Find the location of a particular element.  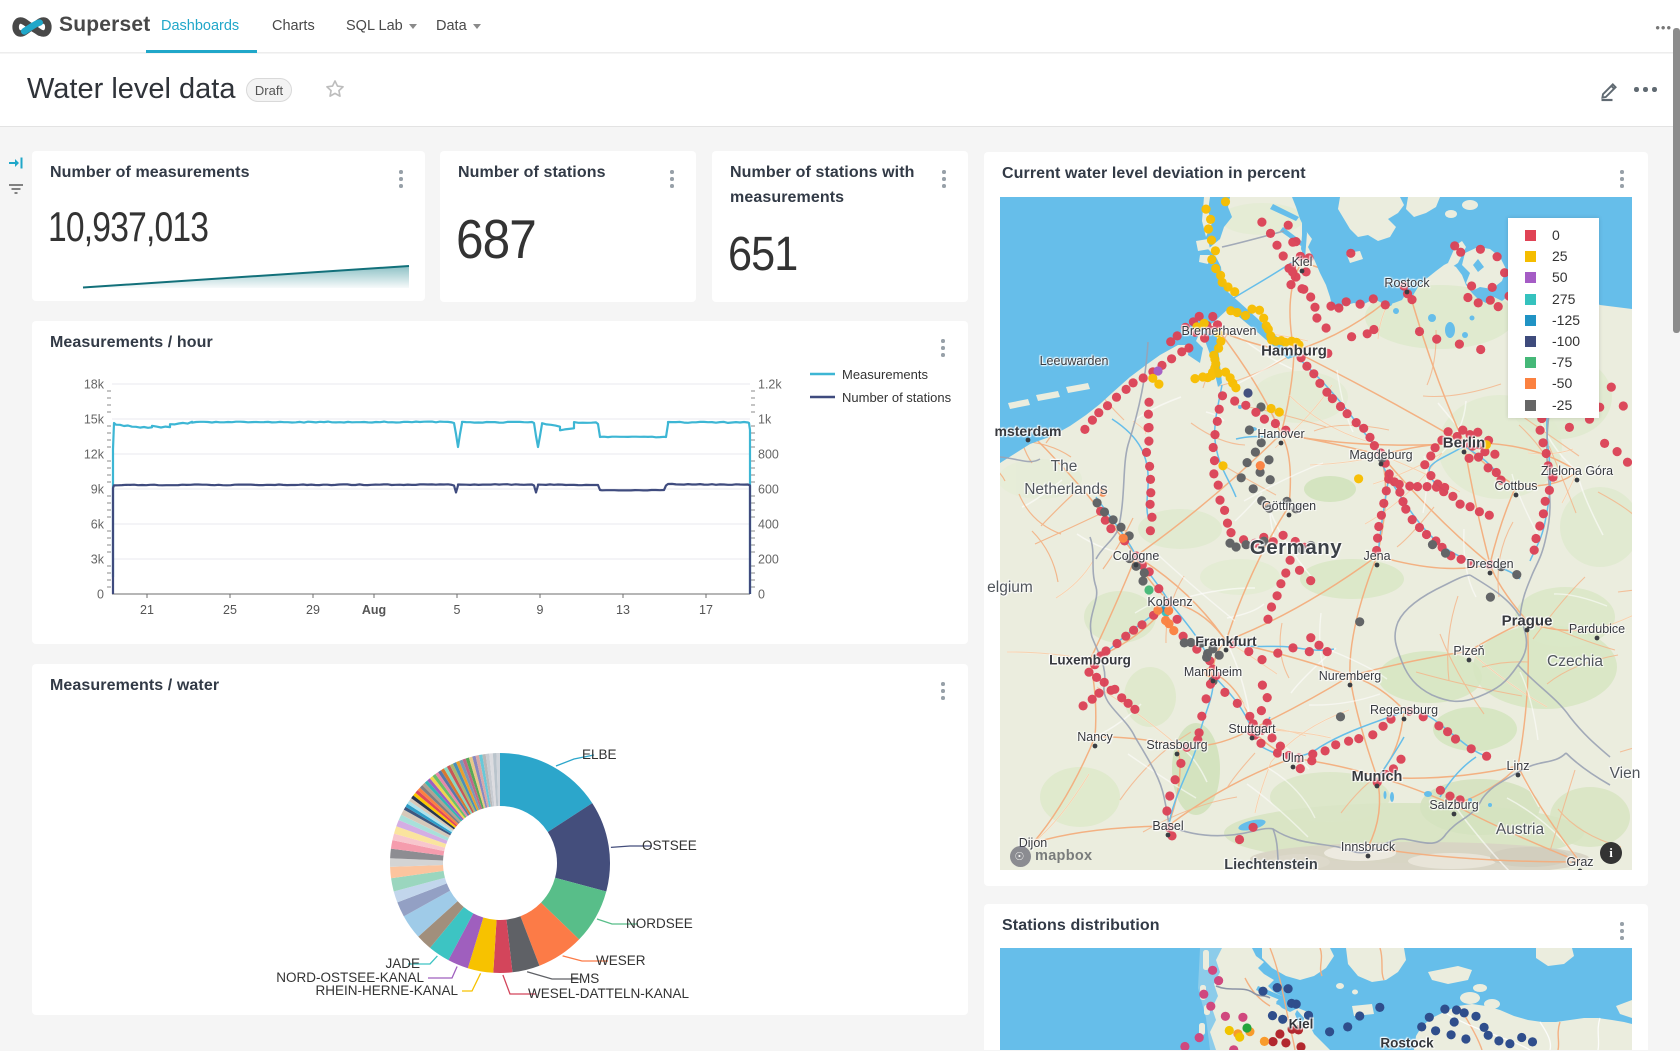

svg-text: 9k is located at coordinates (98, 490).